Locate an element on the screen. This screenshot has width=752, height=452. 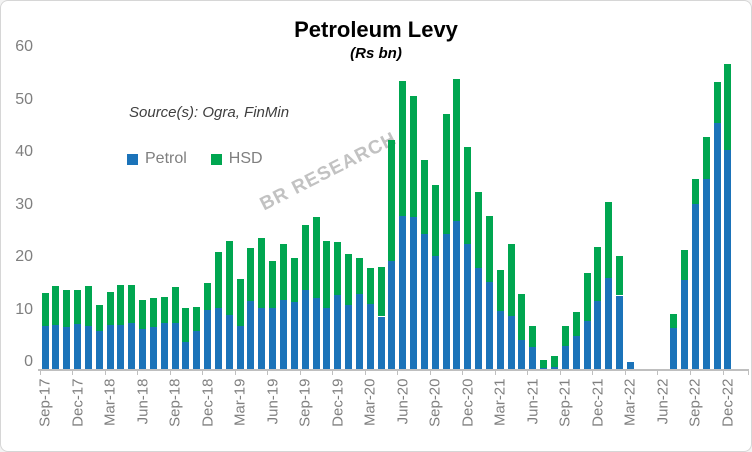
x-axis-label: Jun-20 is located at coordinates (403, 401).